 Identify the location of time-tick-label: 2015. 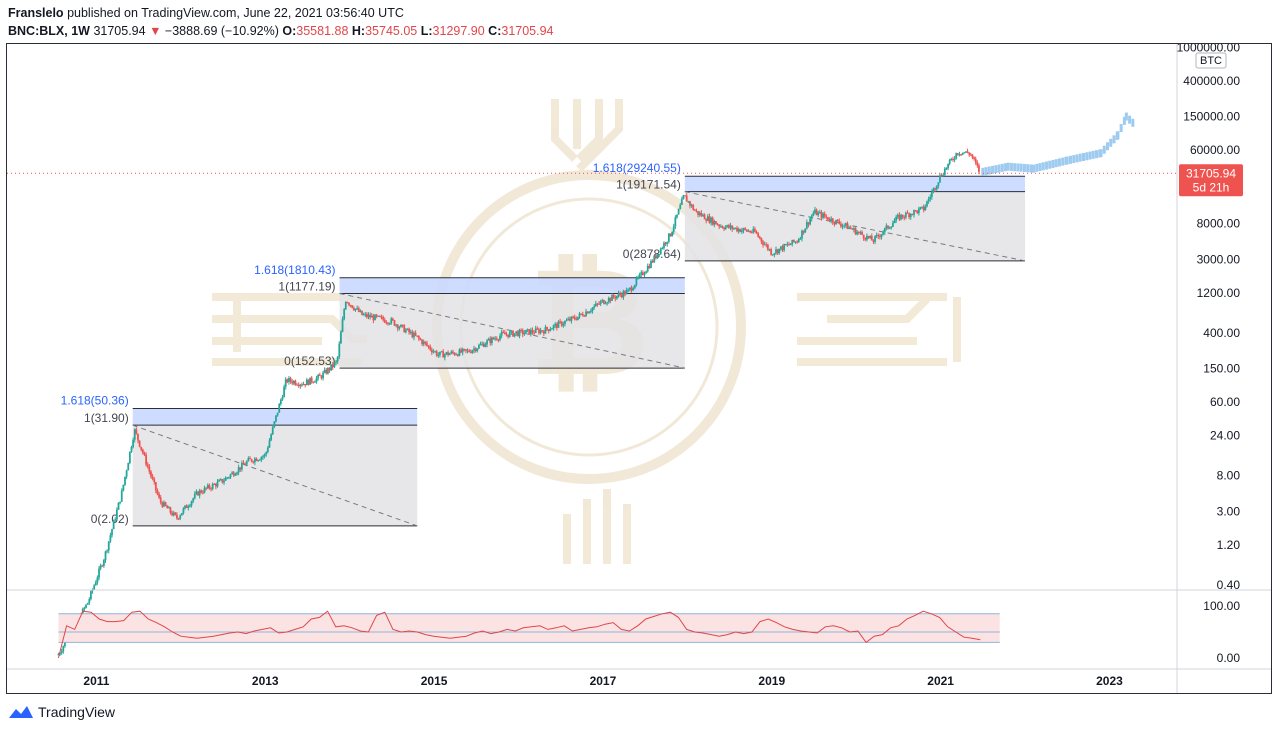
(434, 681).